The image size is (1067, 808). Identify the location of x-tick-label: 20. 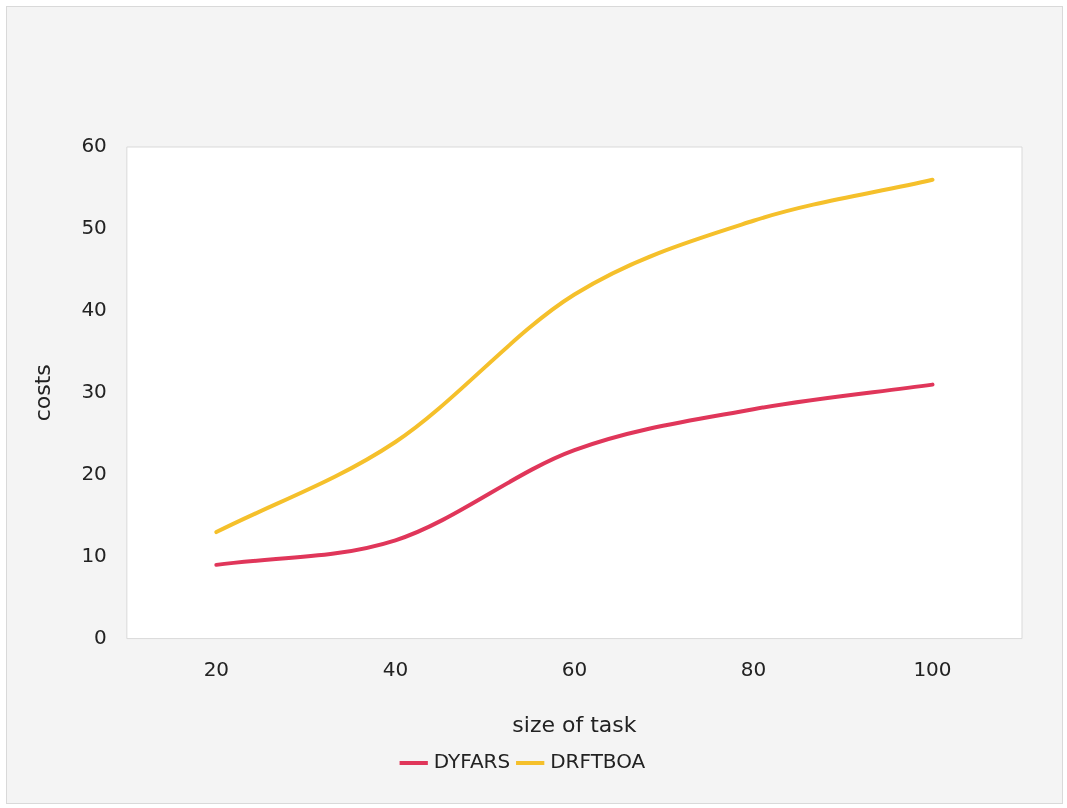
(216, 668).